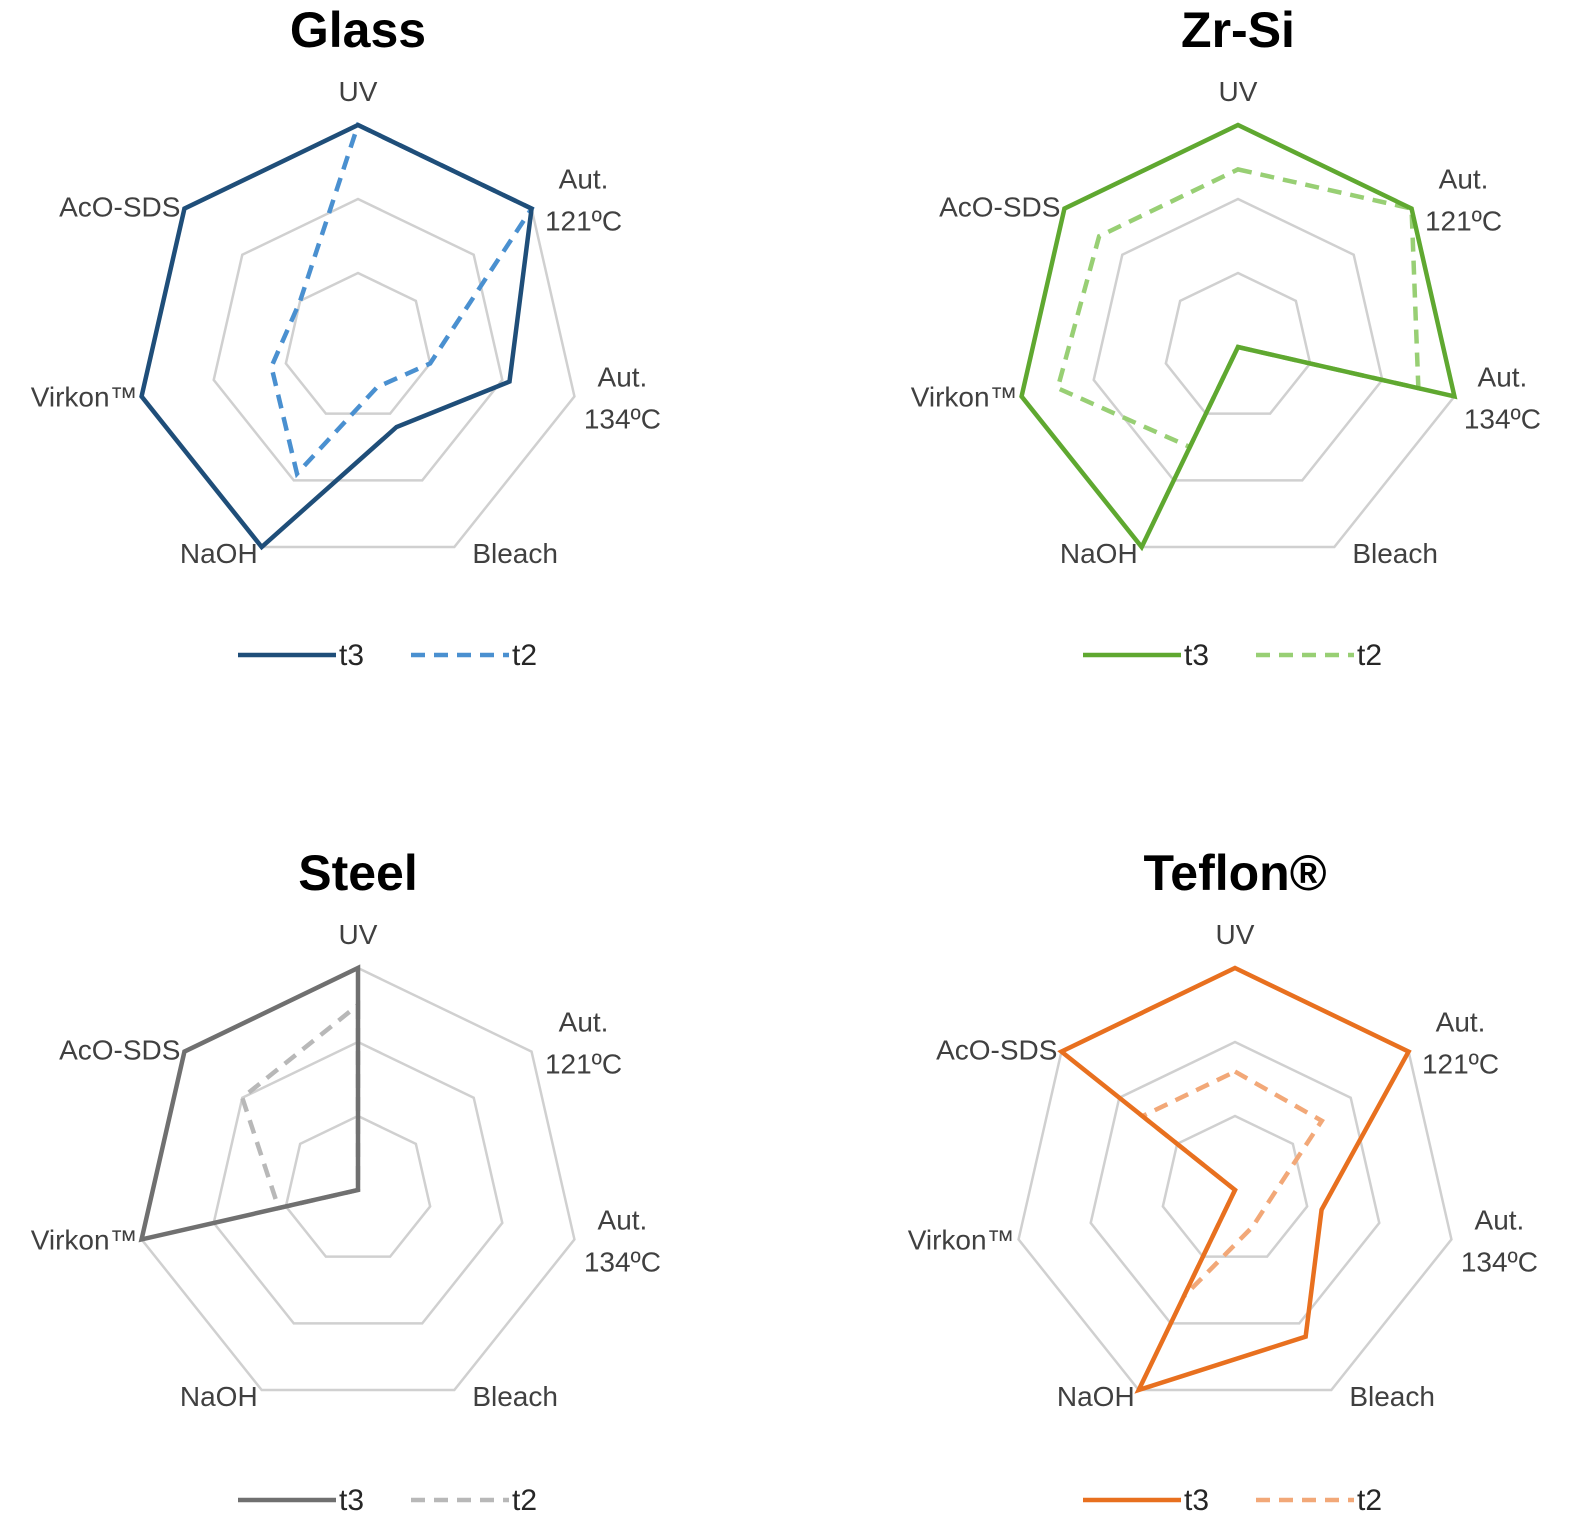  I want to click on chart-title: Glass, so click(358, 30).